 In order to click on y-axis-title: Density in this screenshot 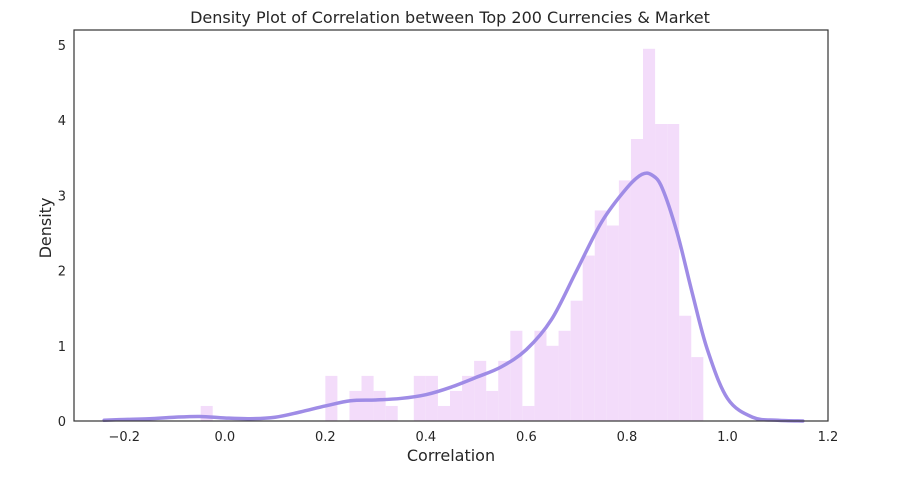, I will do `click(45, 228)`.